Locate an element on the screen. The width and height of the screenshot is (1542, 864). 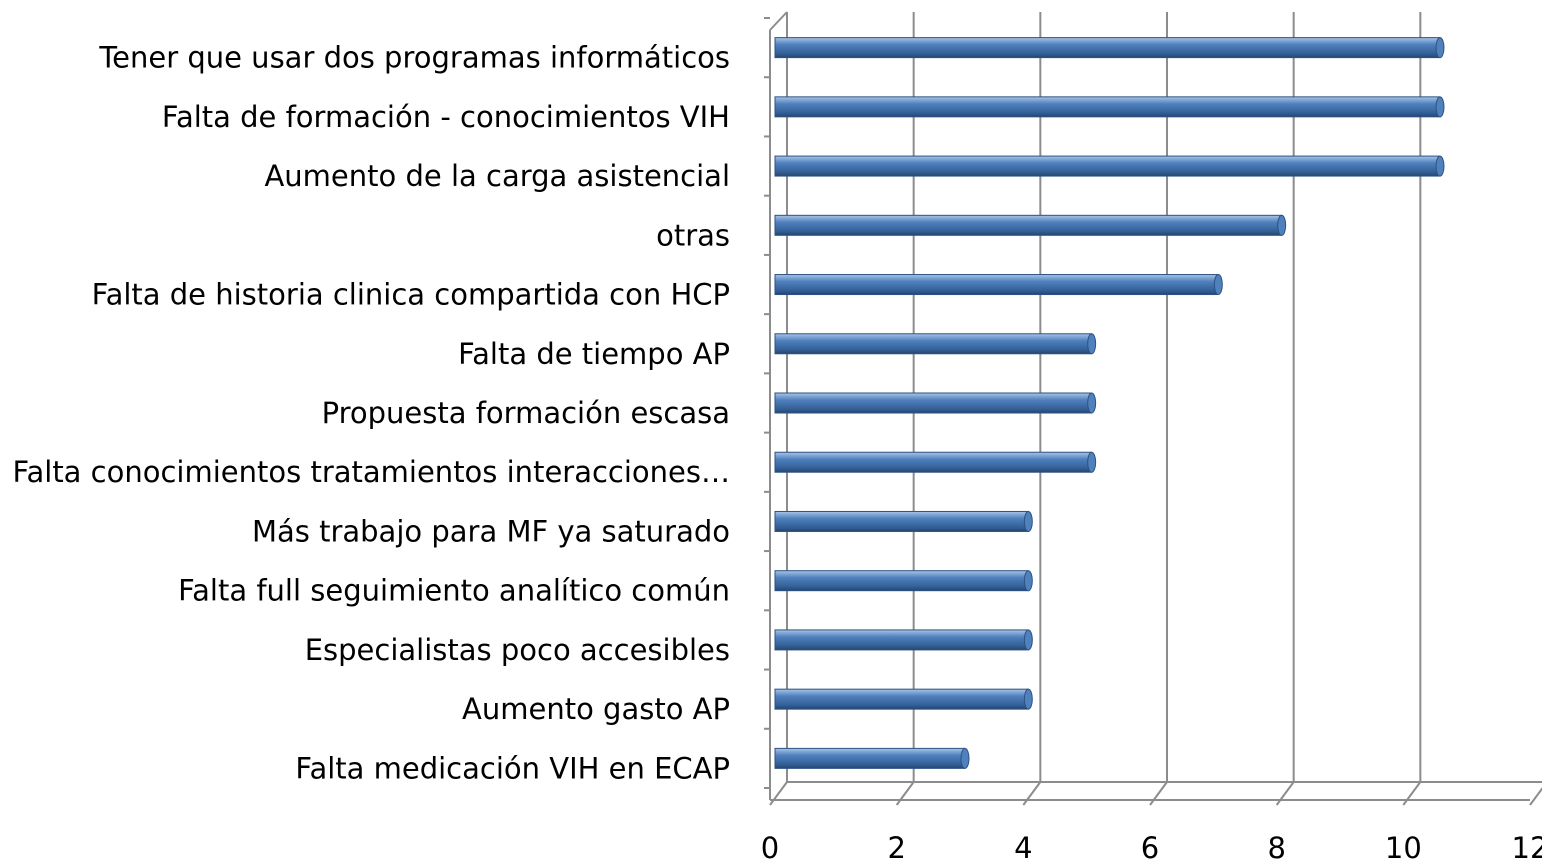
x-tick-label: 2 is located at coordinates (896, 847).